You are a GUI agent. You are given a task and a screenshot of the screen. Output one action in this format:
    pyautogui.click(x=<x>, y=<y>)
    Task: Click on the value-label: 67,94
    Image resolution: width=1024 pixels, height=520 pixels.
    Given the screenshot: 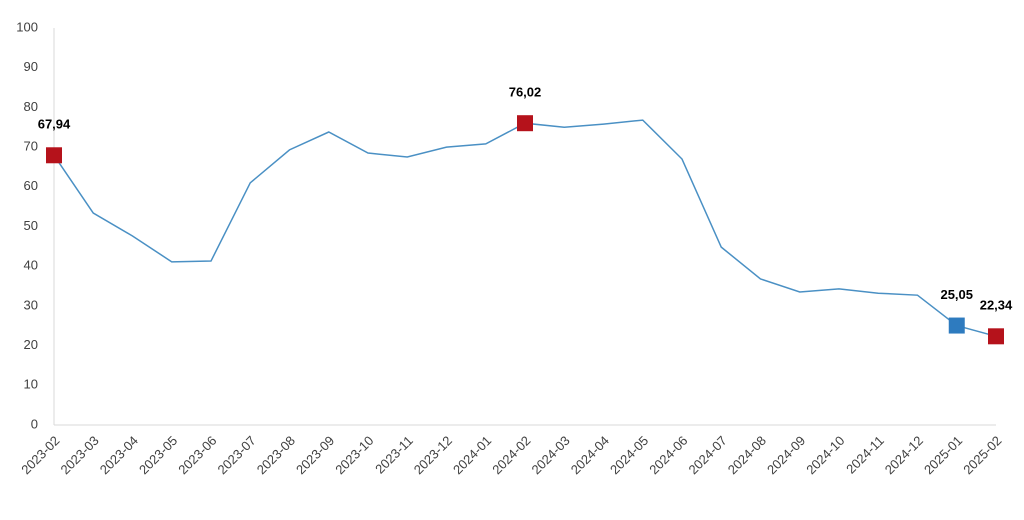 What is the action you would take?
    pyautogui.click(x=54, y=124)
    